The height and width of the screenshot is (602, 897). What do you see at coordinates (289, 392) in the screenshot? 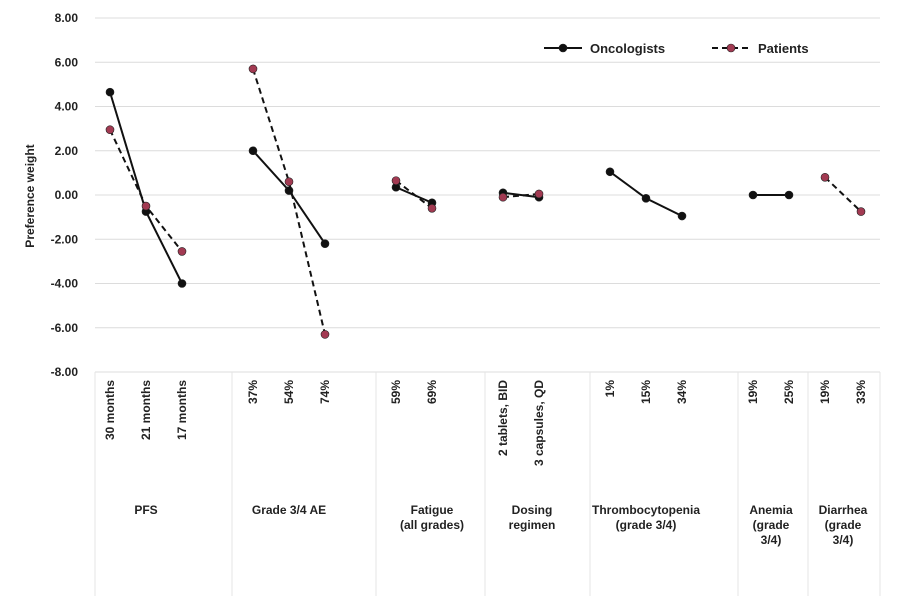
I see `x-tick-label: 54%` at bounding box center [289, 392].